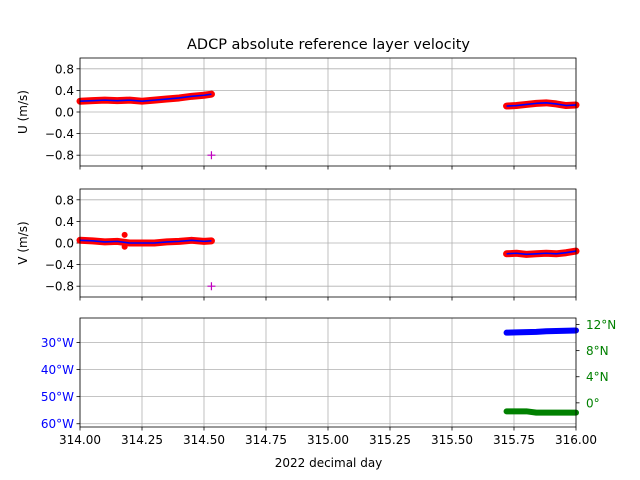  I want to click on longitude-series, so click(541, 331).